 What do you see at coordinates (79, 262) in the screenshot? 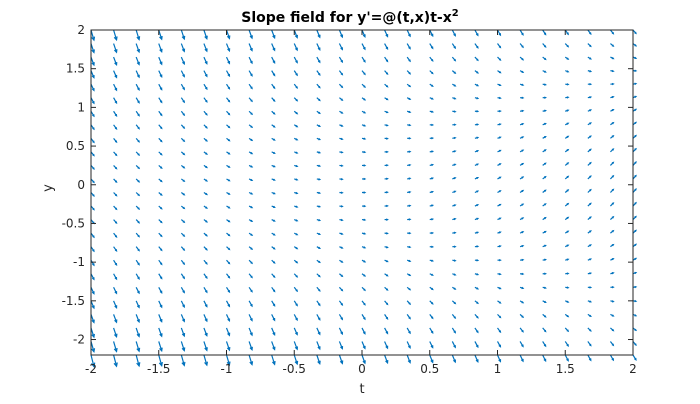
I see `y-tick-label: -1` at bounding box center [79, 262].